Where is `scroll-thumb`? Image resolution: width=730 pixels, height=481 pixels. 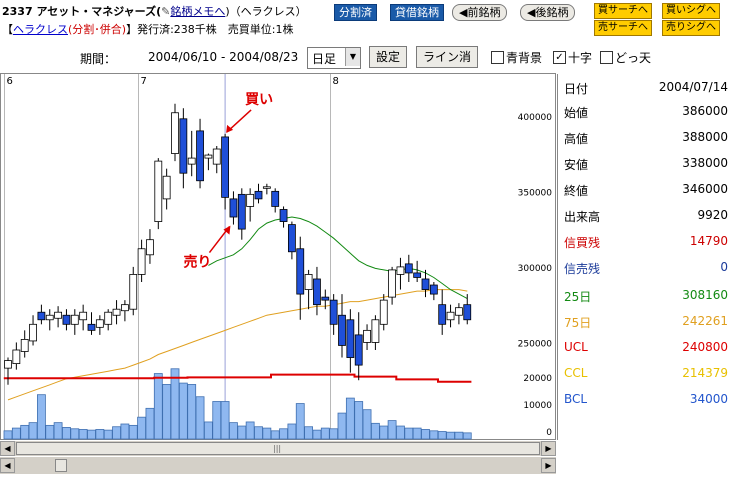
scroll-thumb is located at coordinates (61, 465).